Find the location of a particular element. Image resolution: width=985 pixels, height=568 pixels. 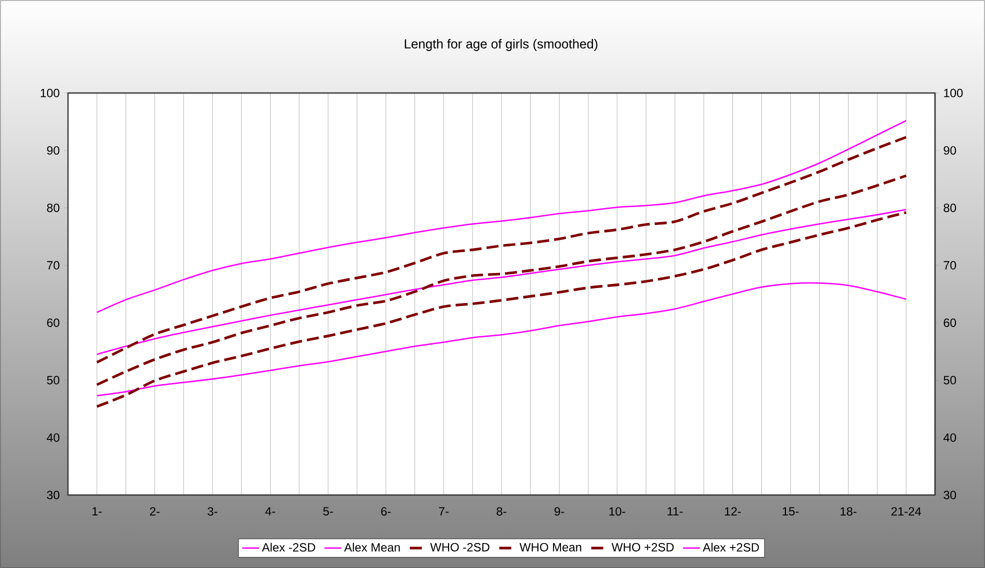

x-tick-label: 11- is located at coordinates (675, 511).